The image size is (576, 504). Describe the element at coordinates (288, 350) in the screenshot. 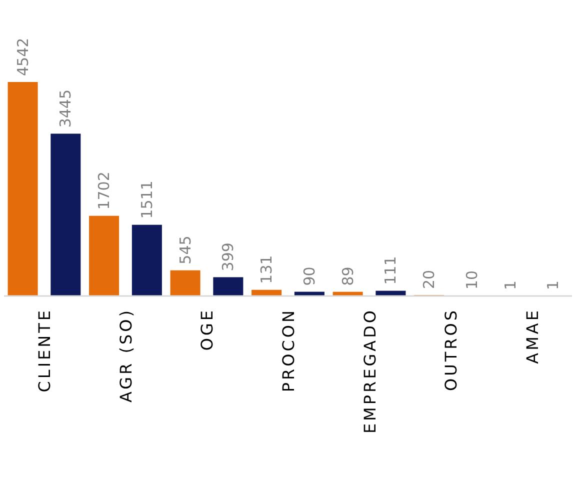

I see `x-tick-label: PROCON` at that location.